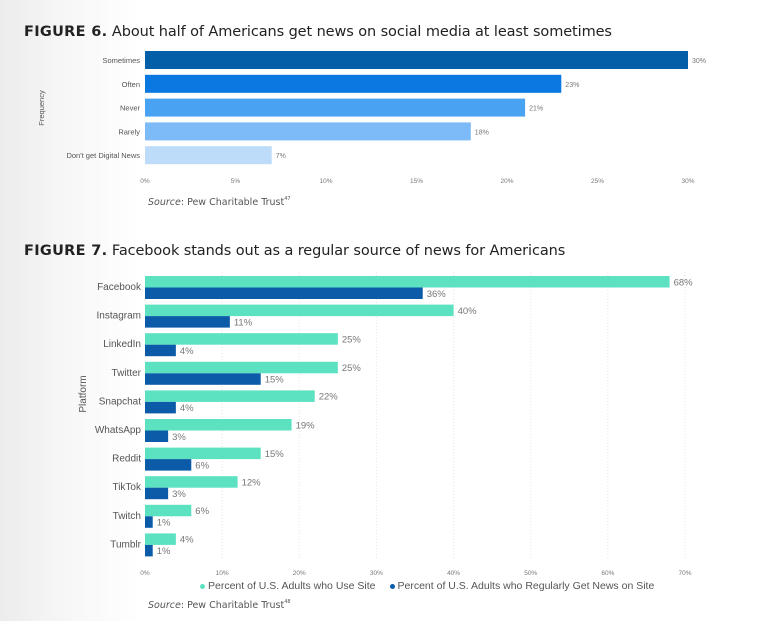 The width and height of the screenshot is (766, 621). What do you see at coordinates (66, 32) in the screenshot?
I see `figure-6-number: FIGURE 6.` at bounding box center [66, 32].